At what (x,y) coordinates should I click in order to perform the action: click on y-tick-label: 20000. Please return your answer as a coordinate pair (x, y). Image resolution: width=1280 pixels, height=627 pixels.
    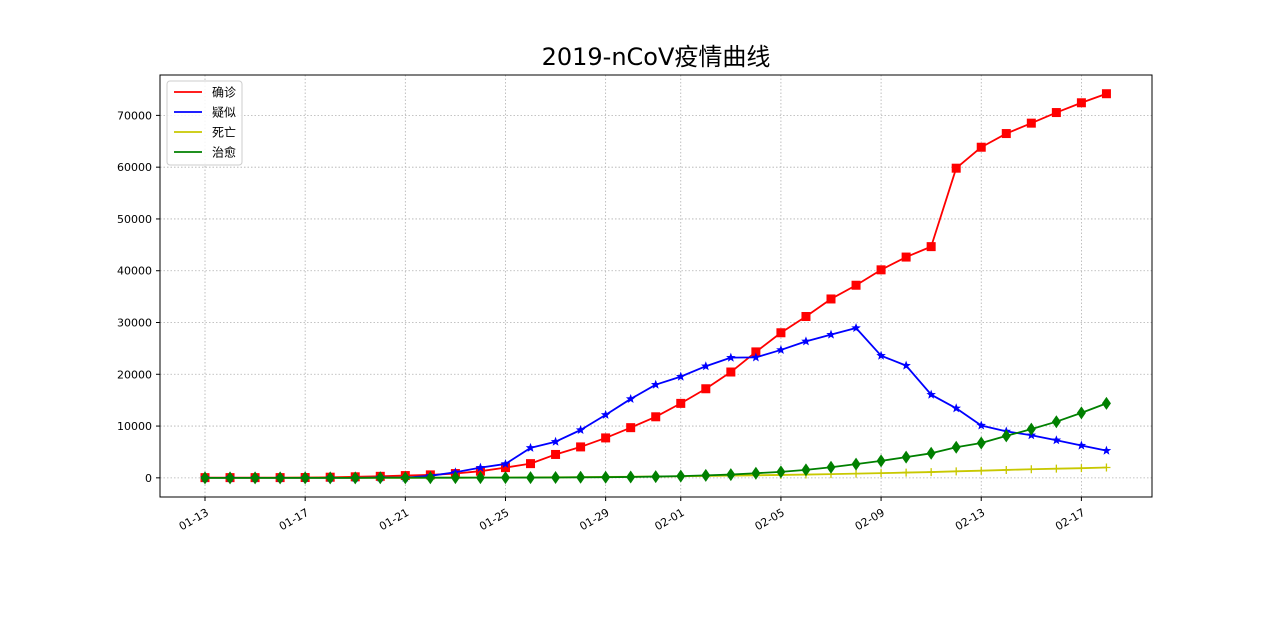
    Looking at the image, I should click on (134, 374).